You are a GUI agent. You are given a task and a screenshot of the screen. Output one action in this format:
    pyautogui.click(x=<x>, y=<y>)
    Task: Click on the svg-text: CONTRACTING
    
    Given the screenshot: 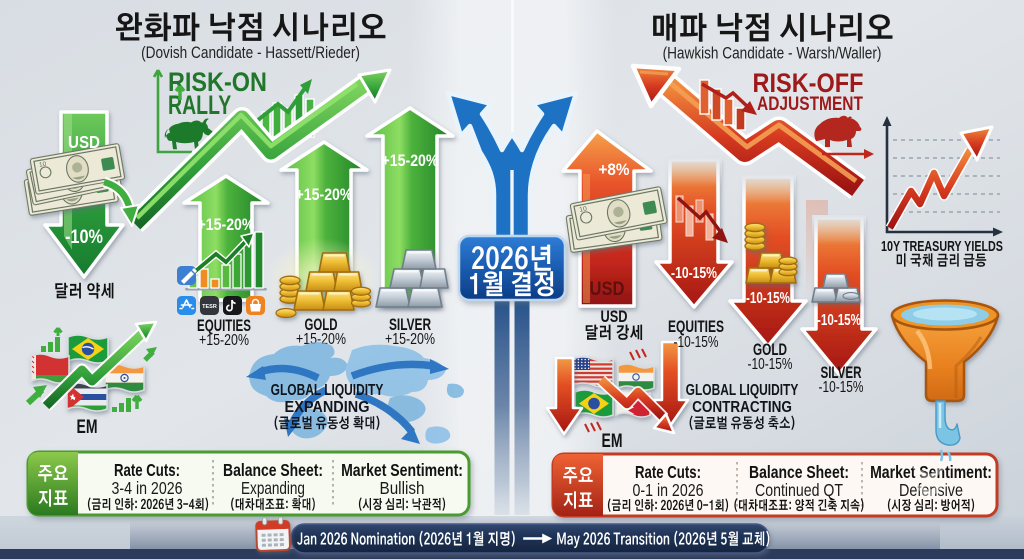 What is the action you would take?
    pyautogui.click(x=742, y=407)
    